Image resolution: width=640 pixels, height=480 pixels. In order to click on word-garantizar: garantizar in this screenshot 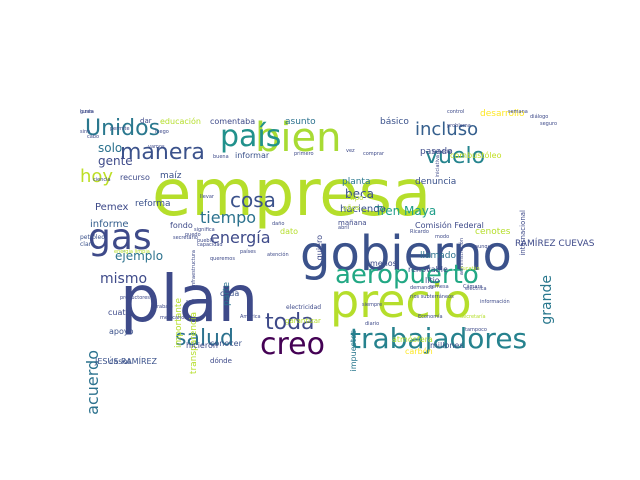, I will do `click(303, 321)`.